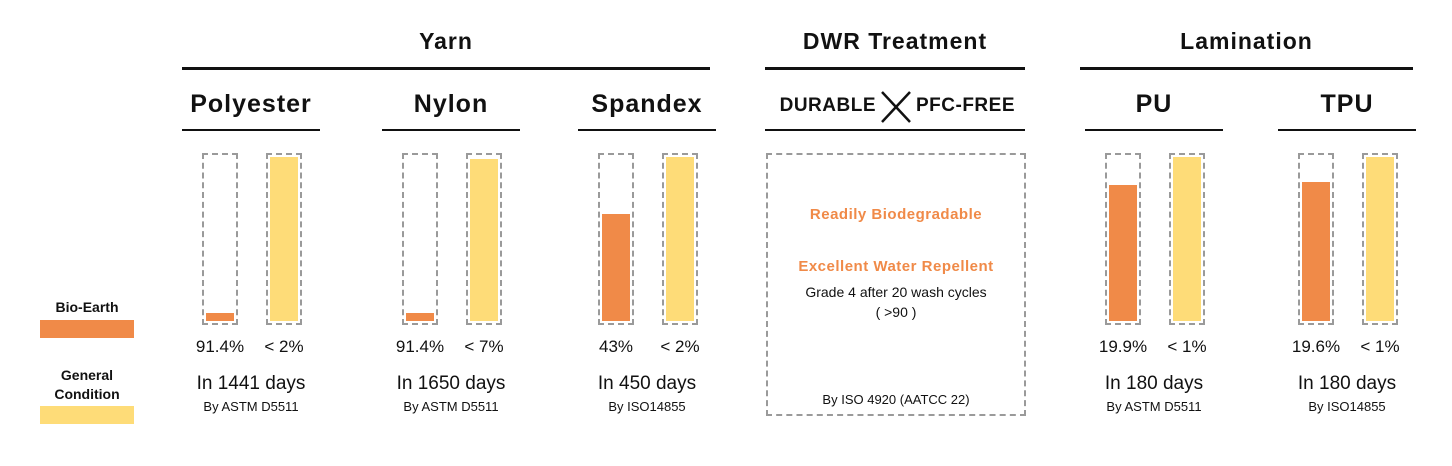 This screenshot has height=466, width=1452. I want to click on dwr-durable-label: DURABLE, so click(827, 105).